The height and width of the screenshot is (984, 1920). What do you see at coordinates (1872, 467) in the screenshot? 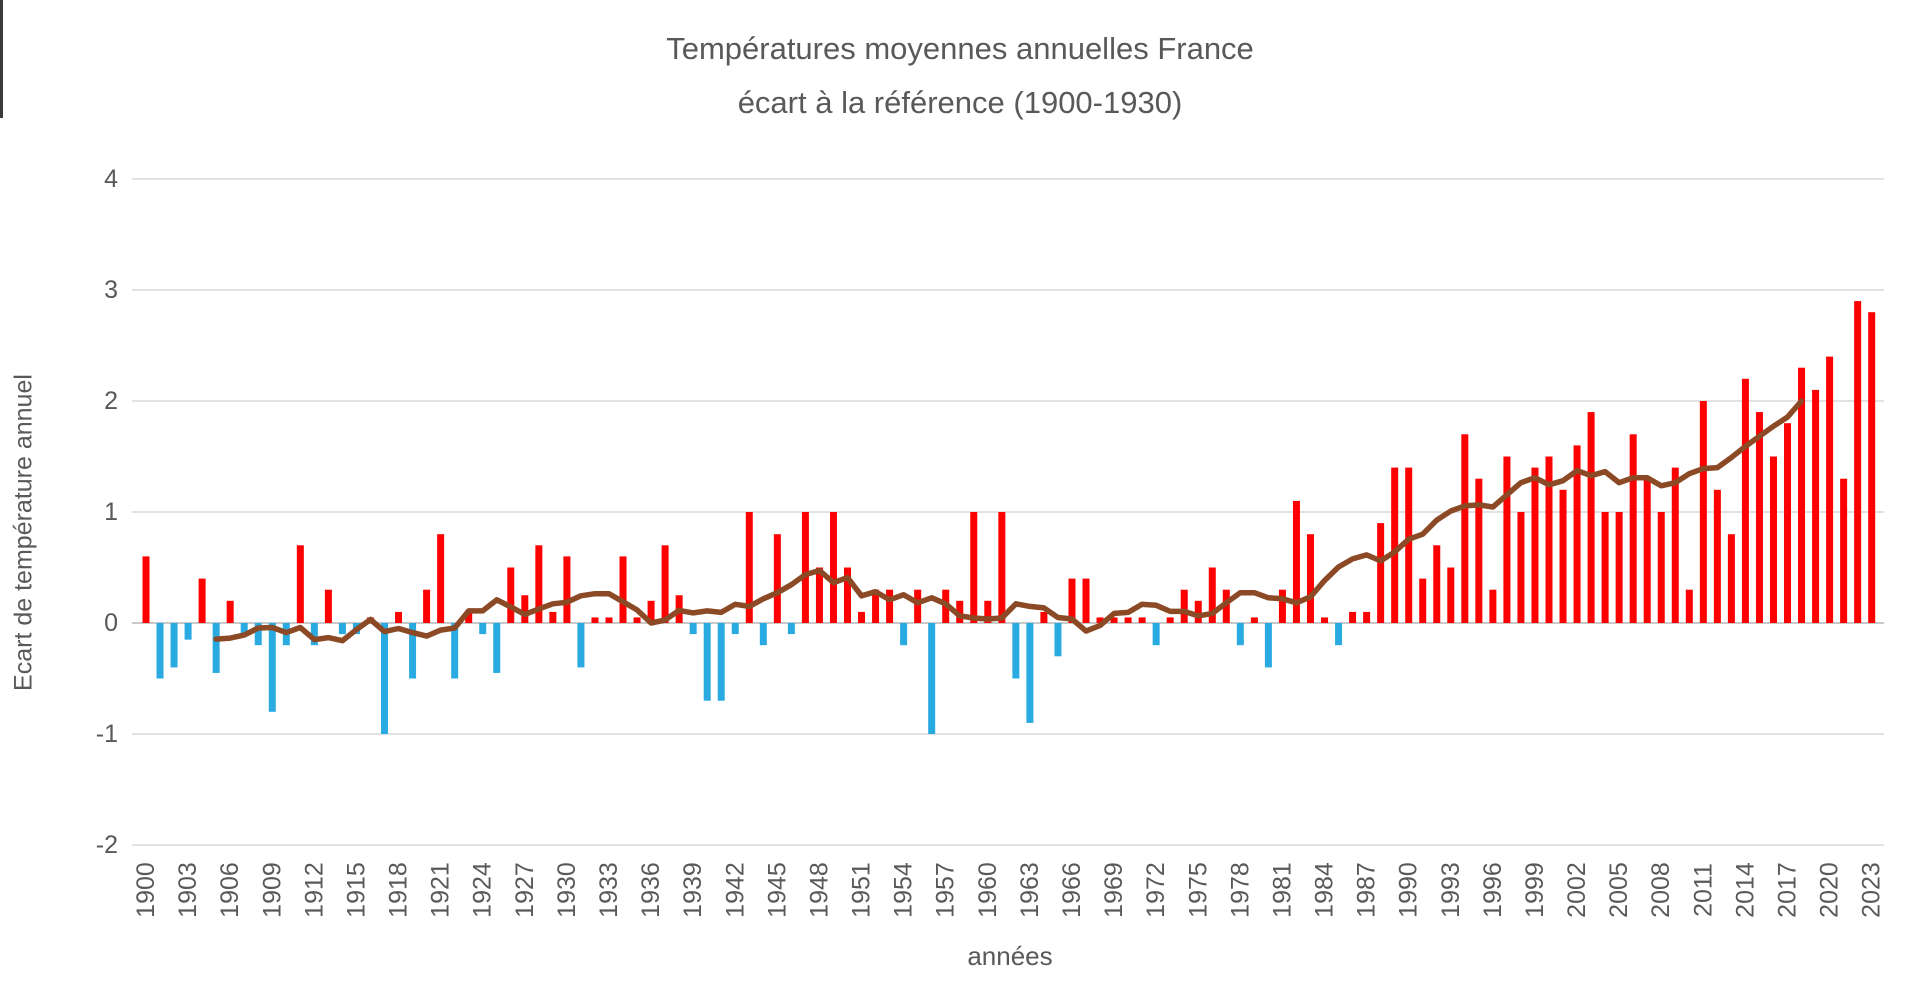
I see `bar-2023` at bounding box center [1872, 467].